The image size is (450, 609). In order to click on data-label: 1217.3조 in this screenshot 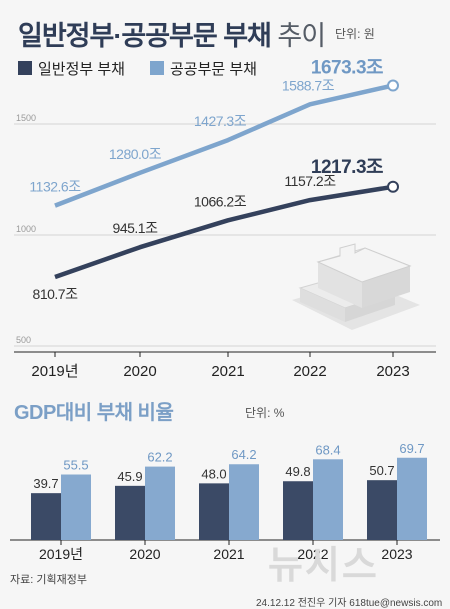, I will do `click(347, 167)`.